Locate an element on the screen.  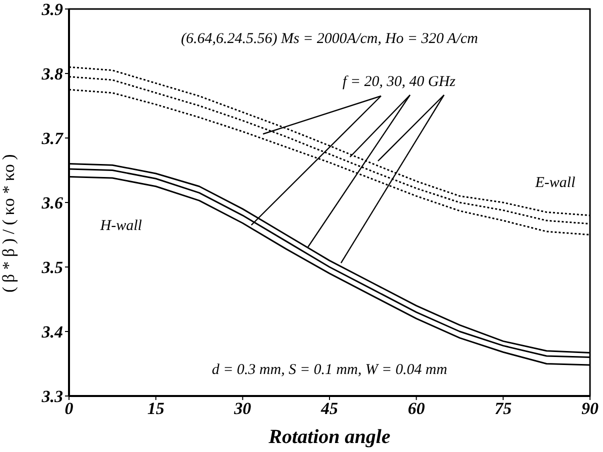
annotation: E-wall is located at coordinates (555, 183).